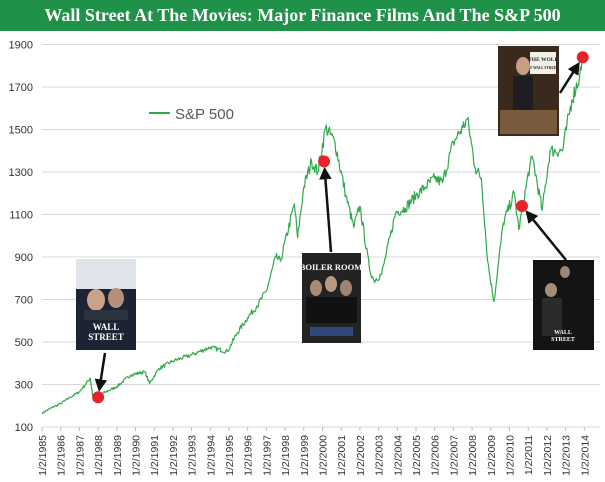  I want to click on y-tick-label: 900, so click(24, 258).